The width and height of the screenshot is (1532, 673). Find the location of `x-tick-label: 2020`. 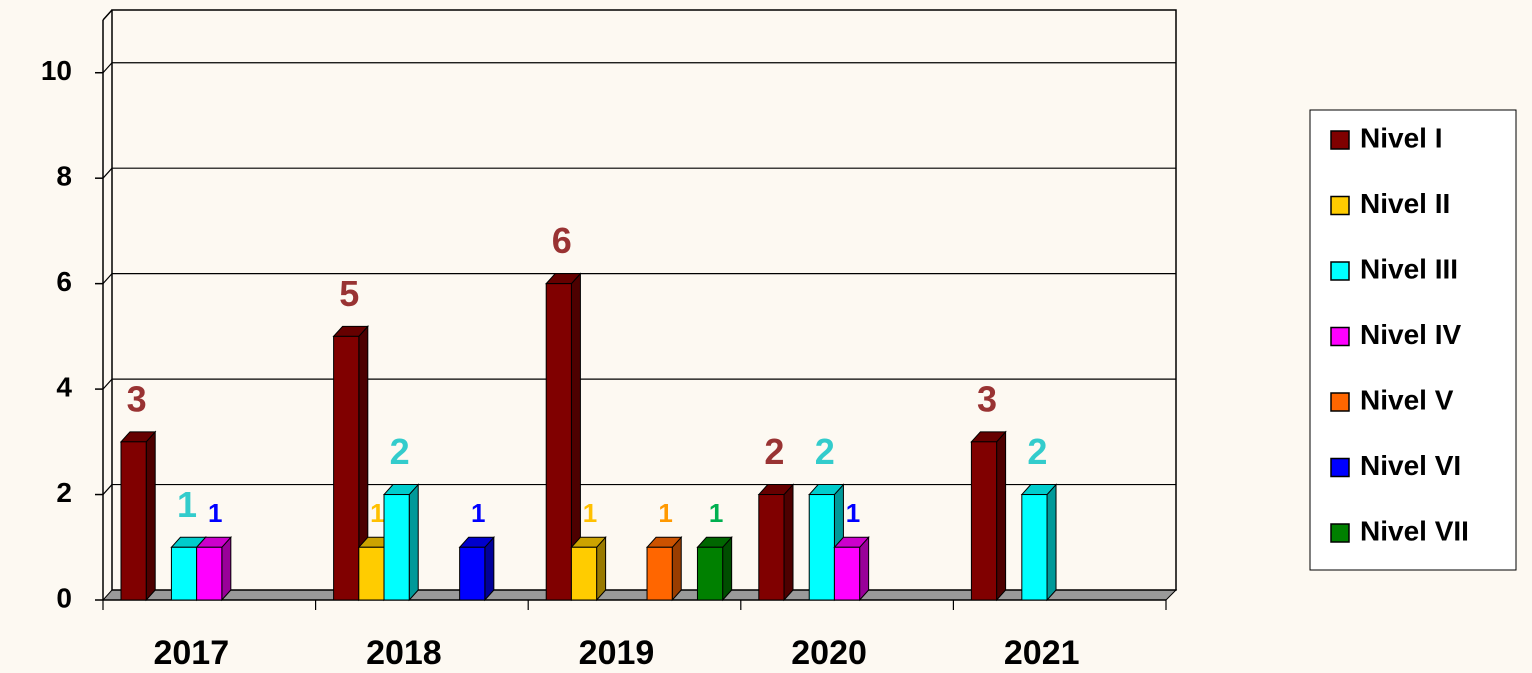

x-tick-label: 2020 is located at coordinates (829, 653).